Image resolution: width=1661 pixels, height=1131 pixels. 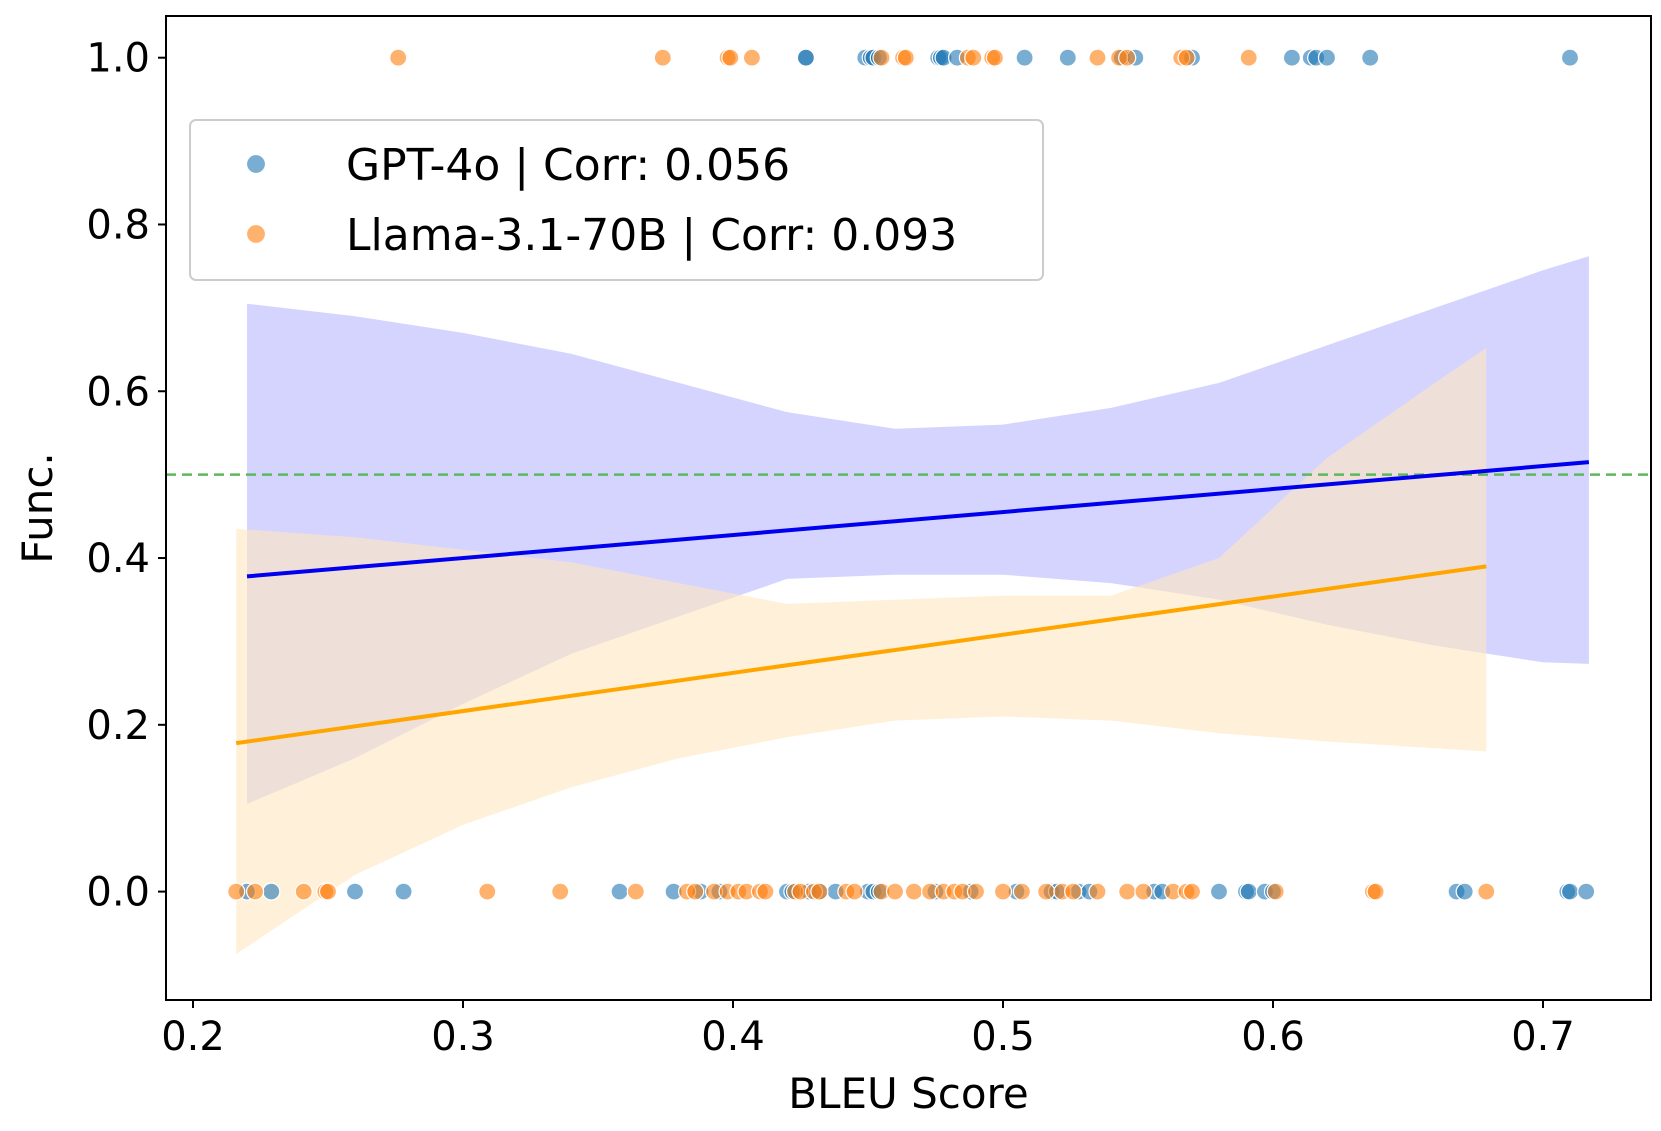 What do you see at coordinates (1003, 1037) in the screenshot?
I see `x-tick-label: 0.5` at bounding box center [1003, 1037].